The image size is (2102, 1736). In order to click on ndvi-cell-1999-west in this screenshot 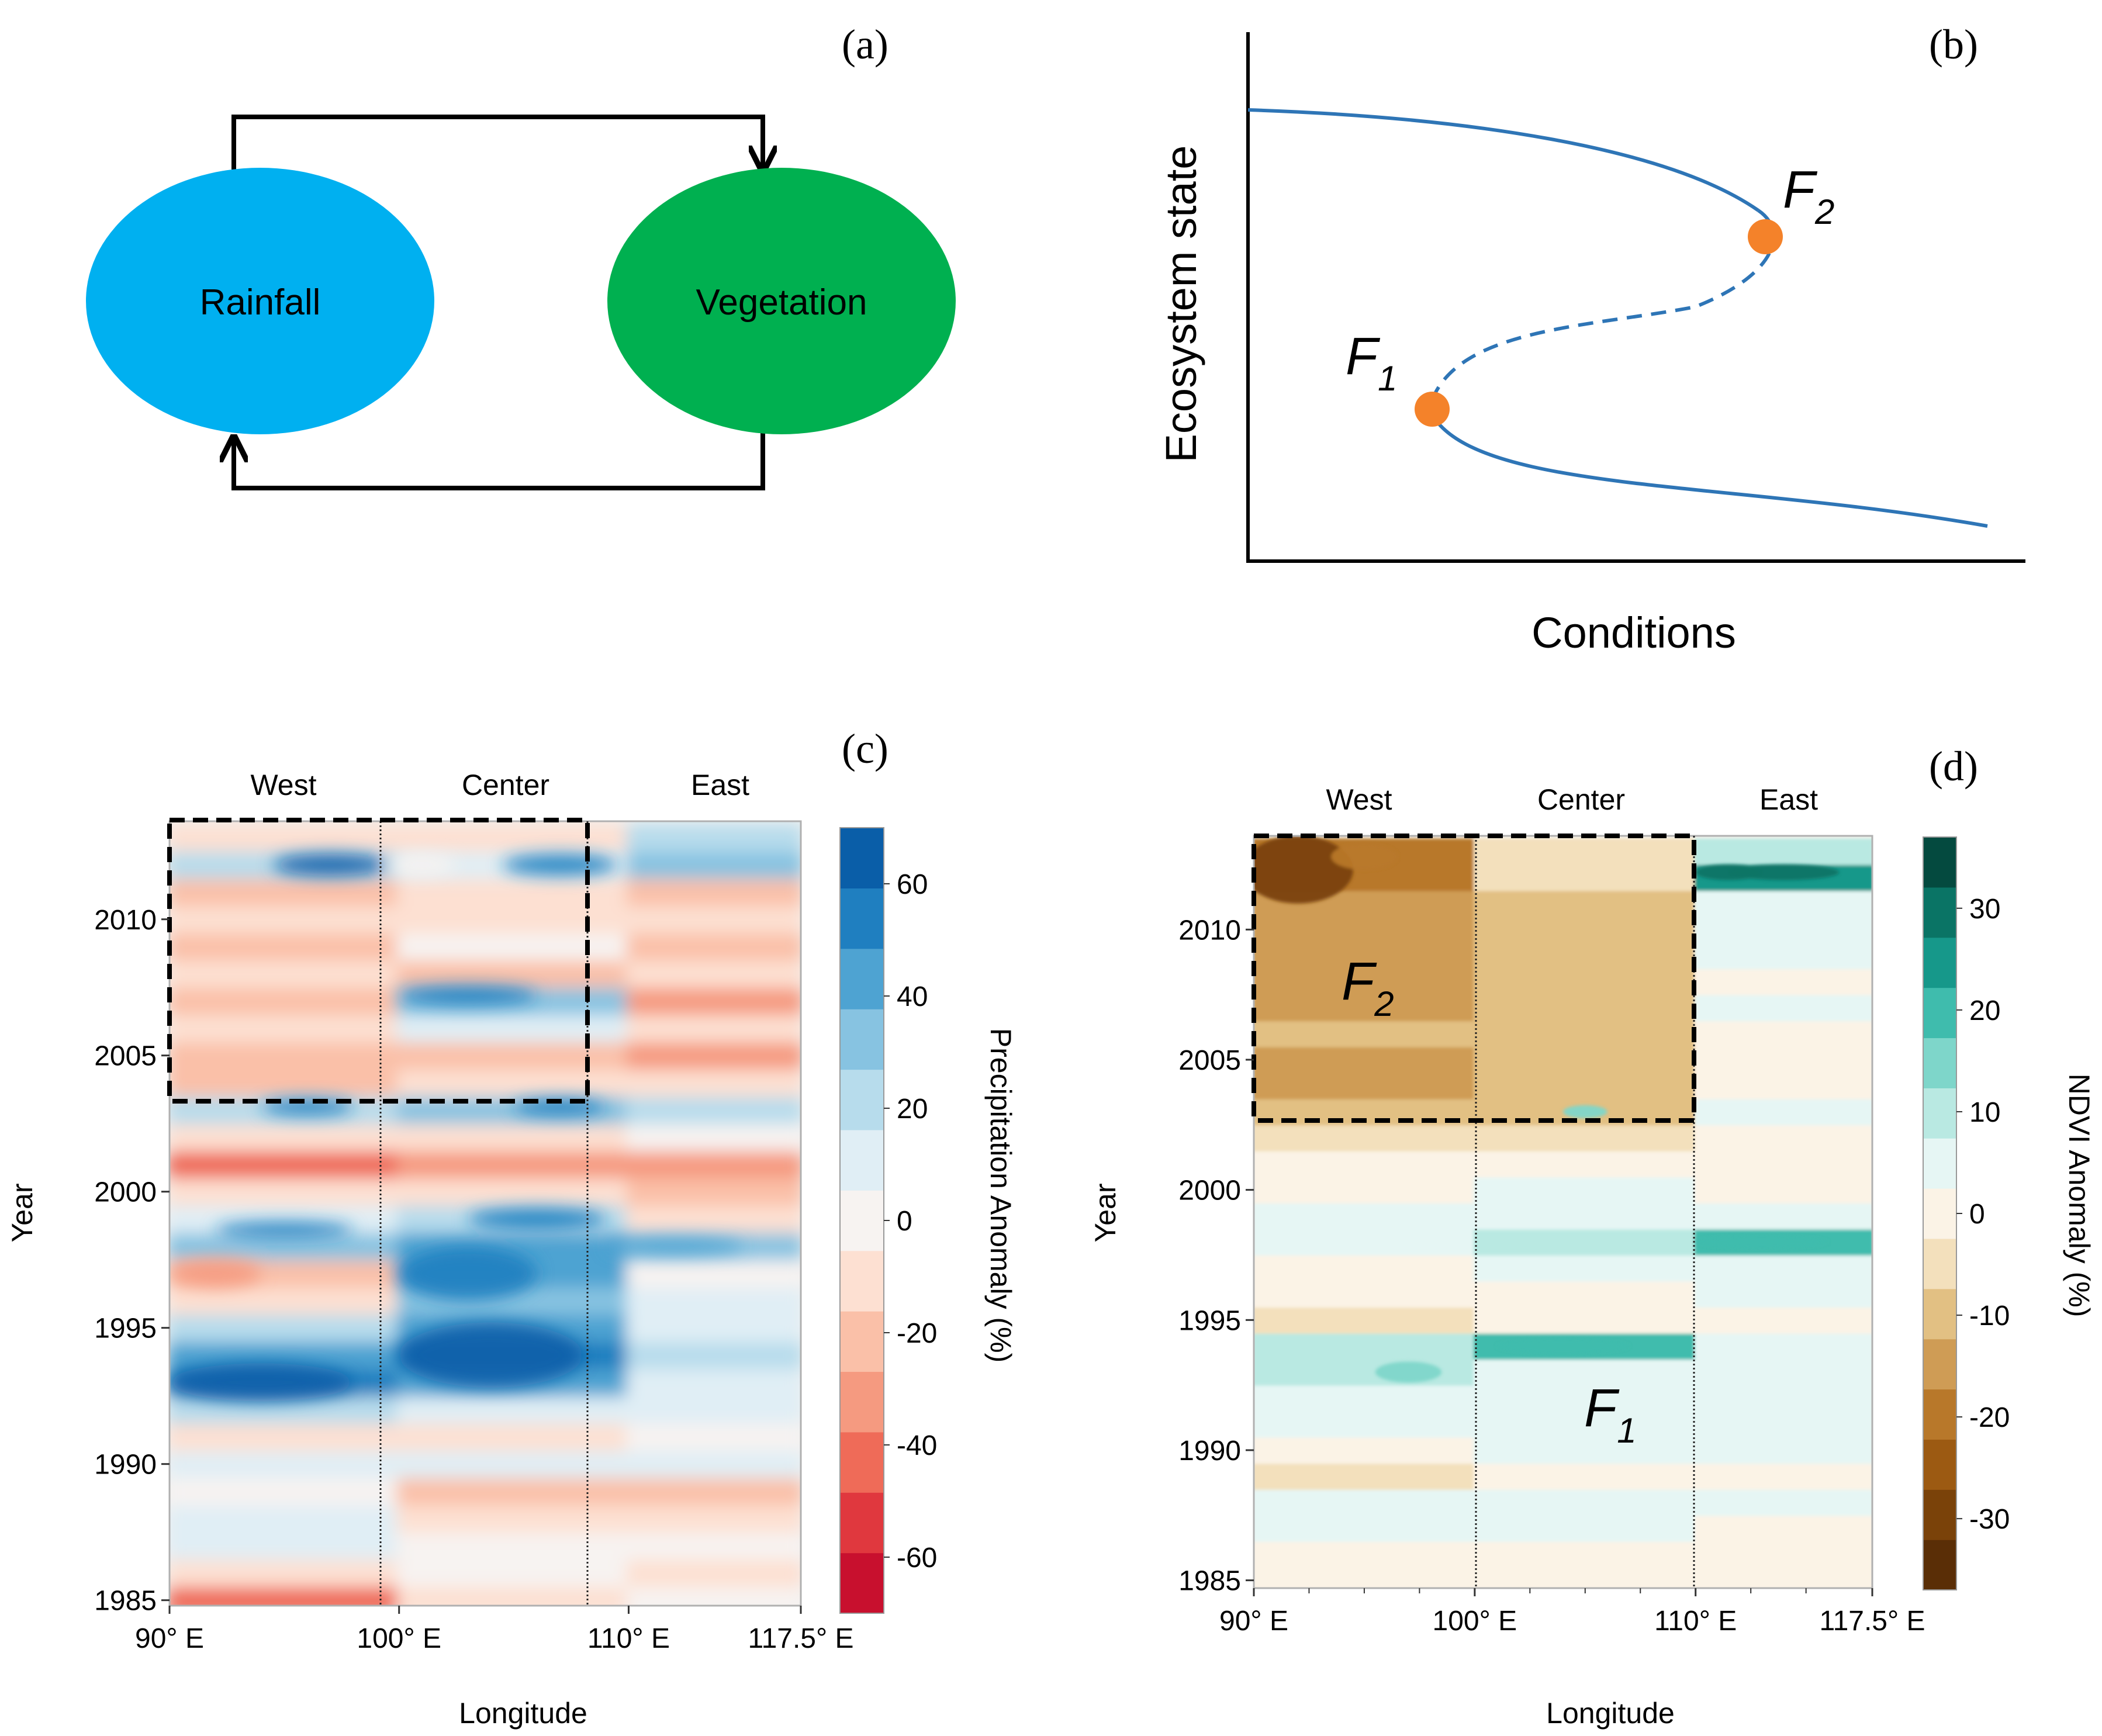, I will do `click(1365, 1216)`.